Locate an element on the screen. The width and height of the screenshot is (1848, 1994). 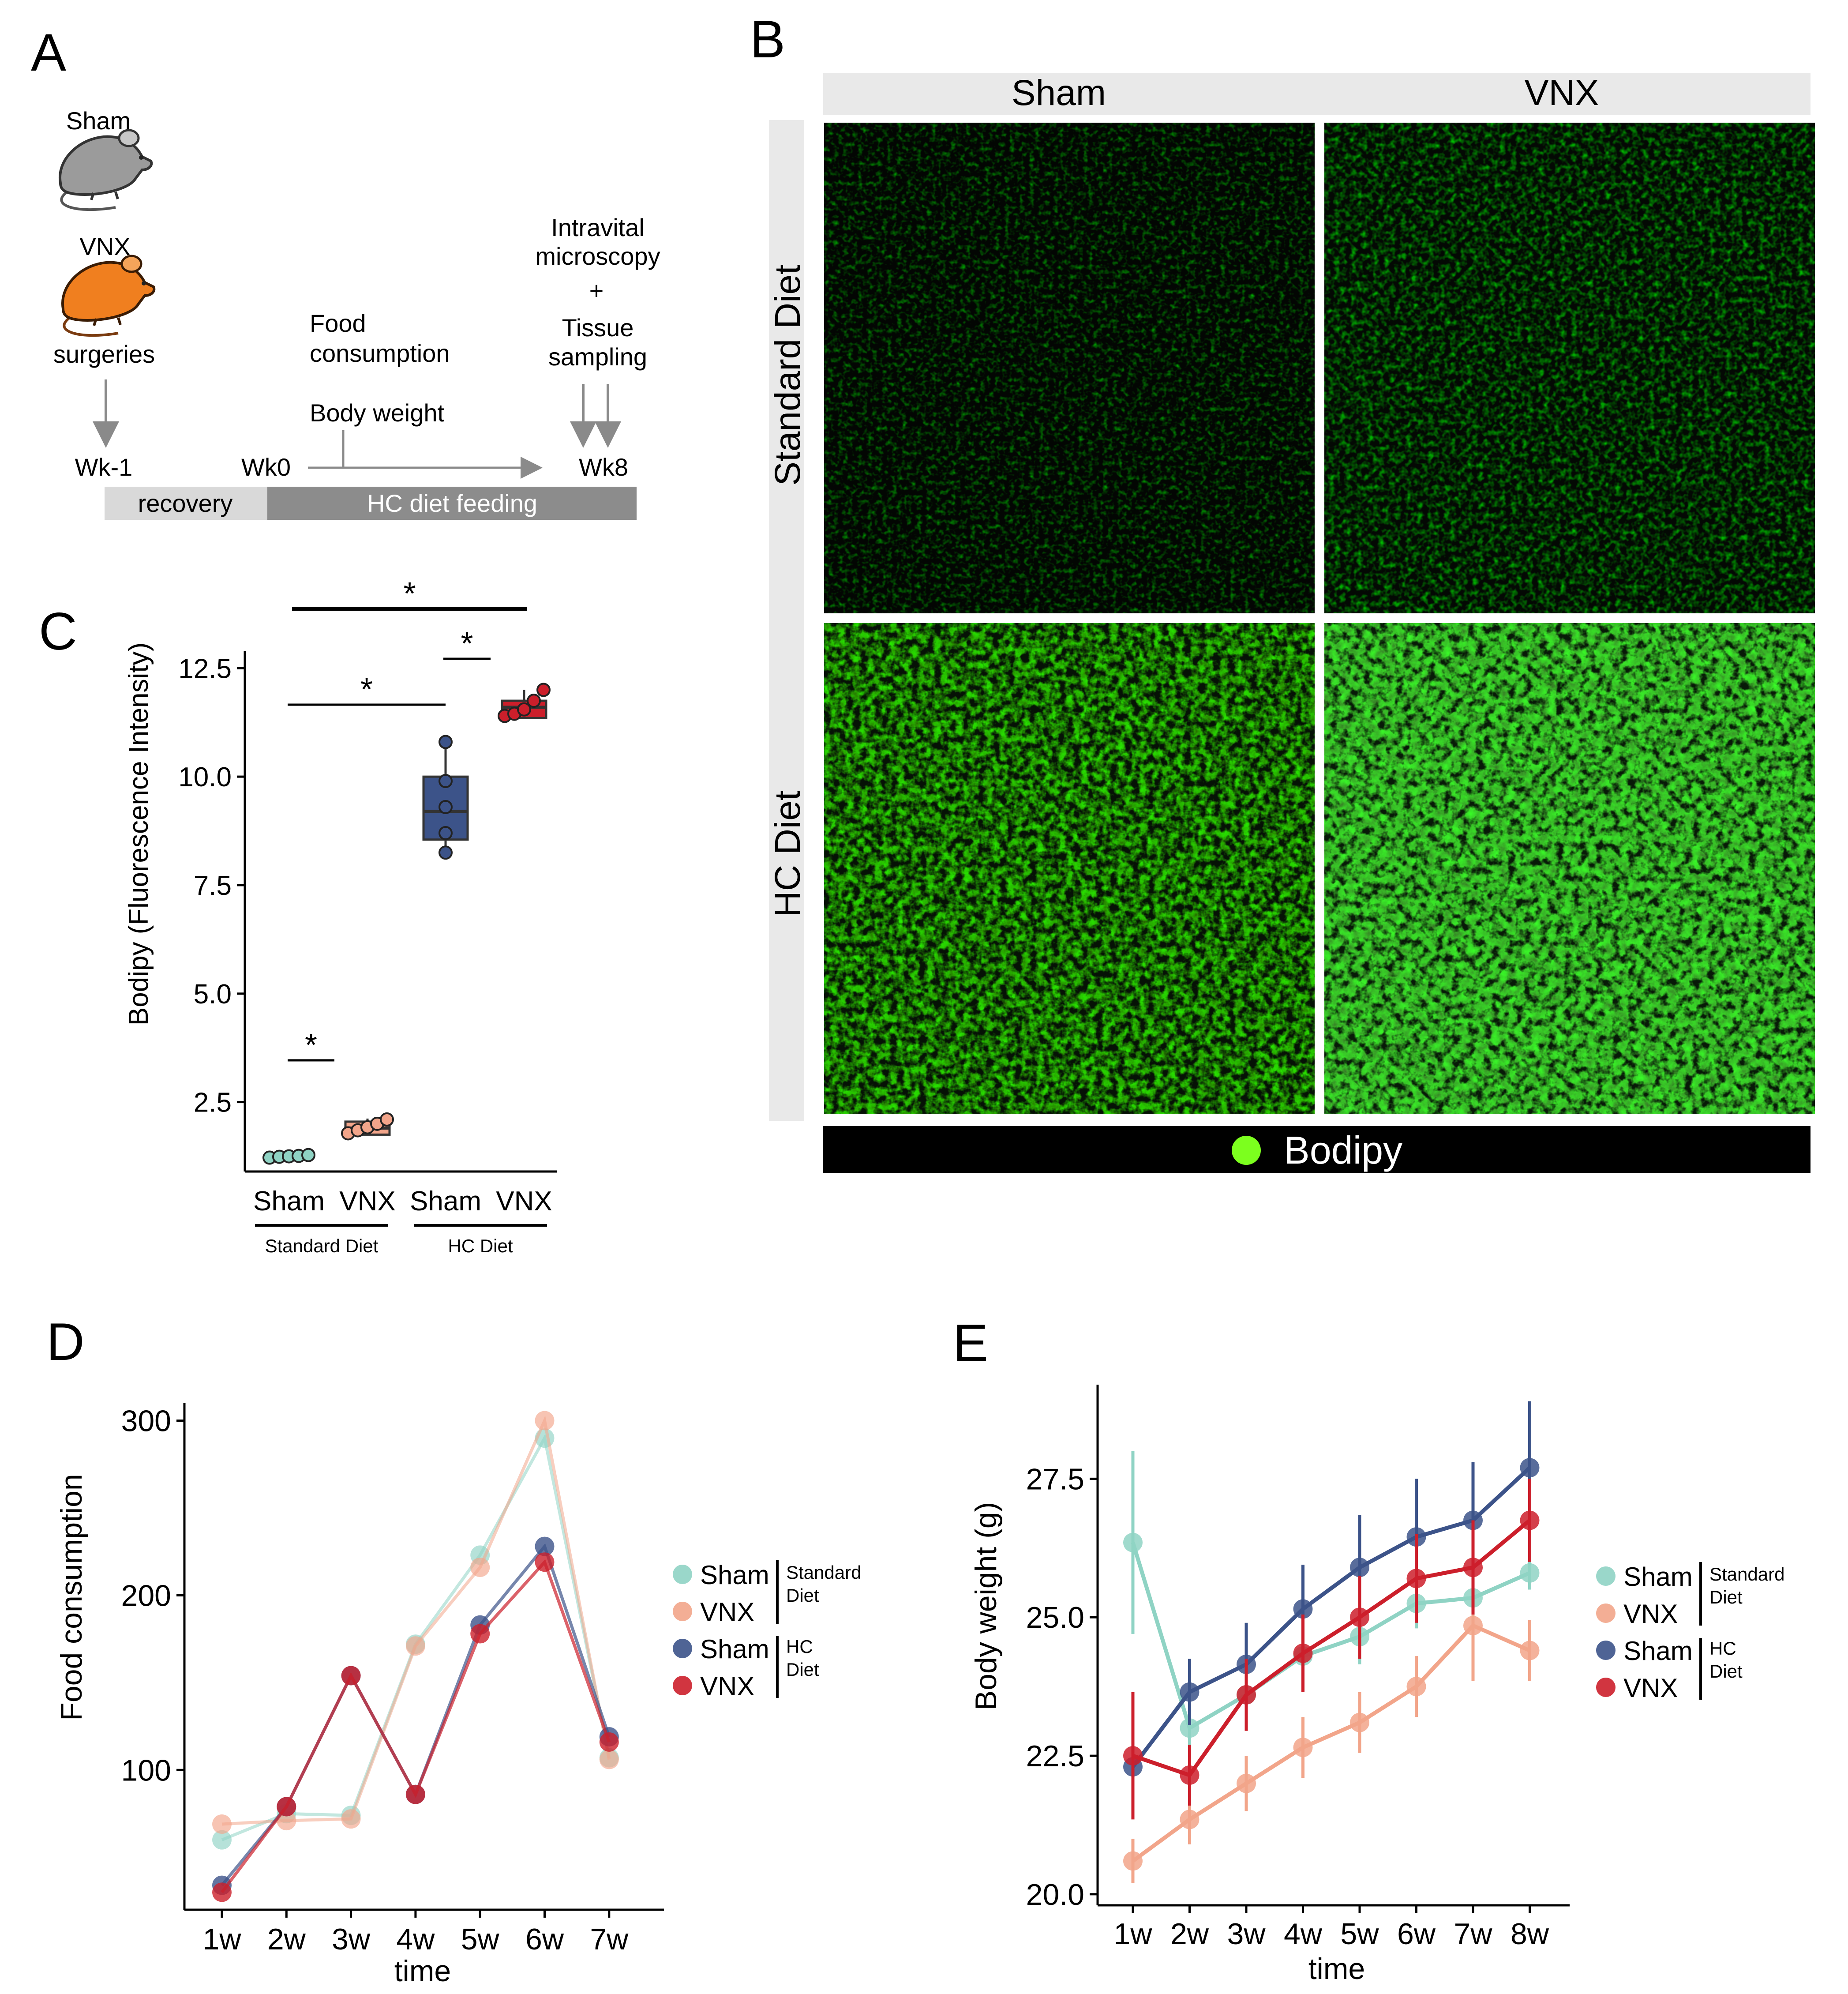
tissue-label-1: Tissue is located at coordinates (598, 328).